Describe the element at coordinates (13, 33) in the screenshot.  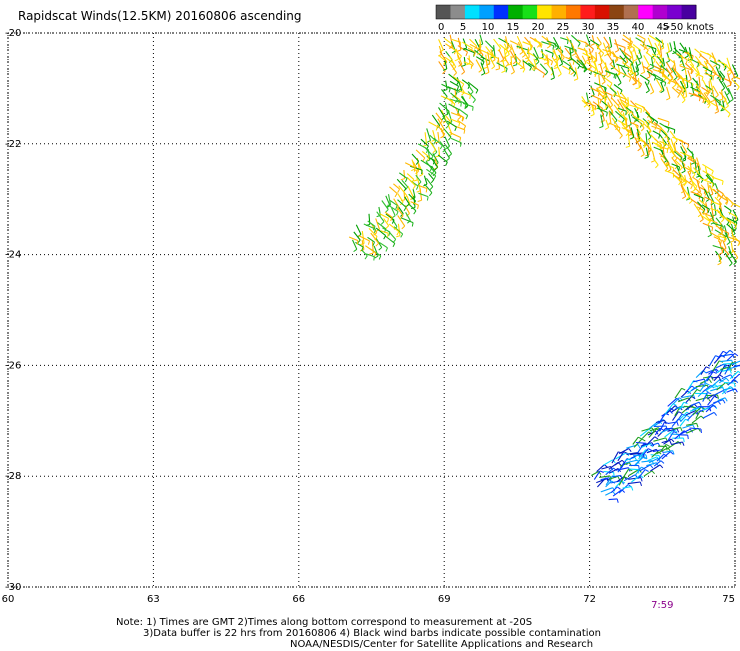
I see `lat-tick-label: -20` at that location.